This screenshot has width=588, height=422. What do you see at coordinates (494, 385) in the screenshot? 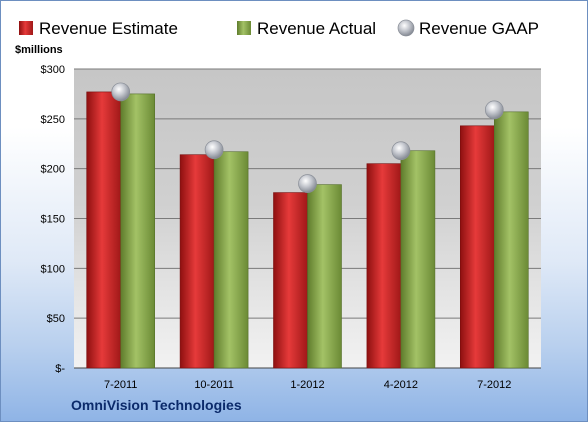
I see `x-tick-label: 7-2012` at bounding box center [494, 385].